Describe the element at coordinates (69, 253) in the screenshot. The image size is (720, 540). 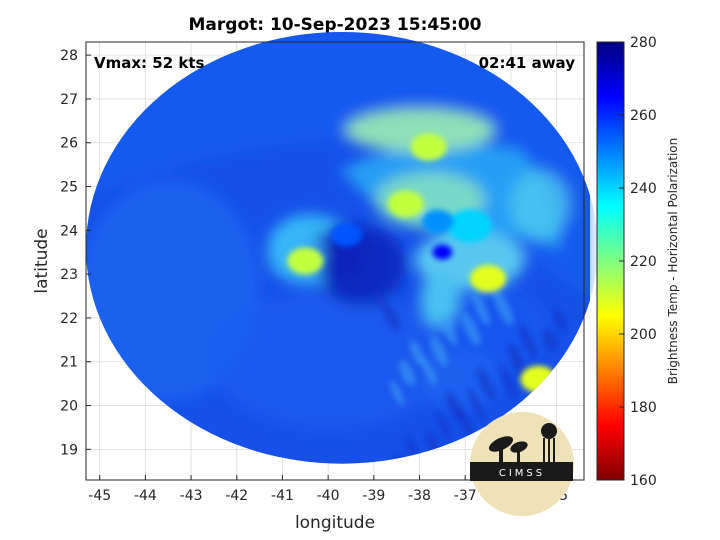
I see `y-tick-labels: 19 20 21 22 23 24 25 26 27 28` at that location.